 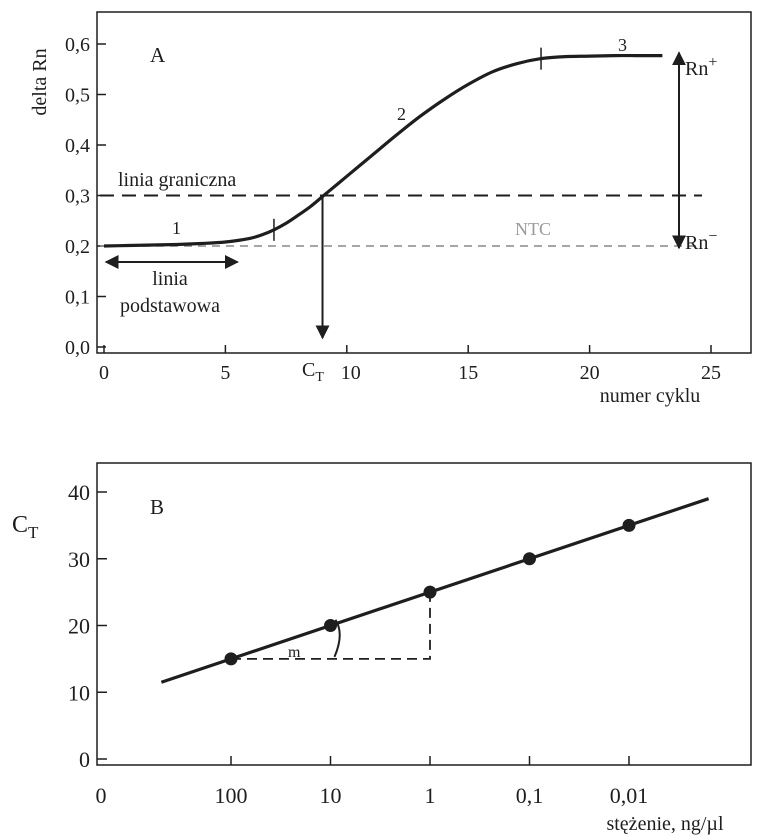 What do you see at coordinates (231, 795) in the screenshot?
I see `panel-b-x-tick-label: 100` at bounding box center [231, 795].